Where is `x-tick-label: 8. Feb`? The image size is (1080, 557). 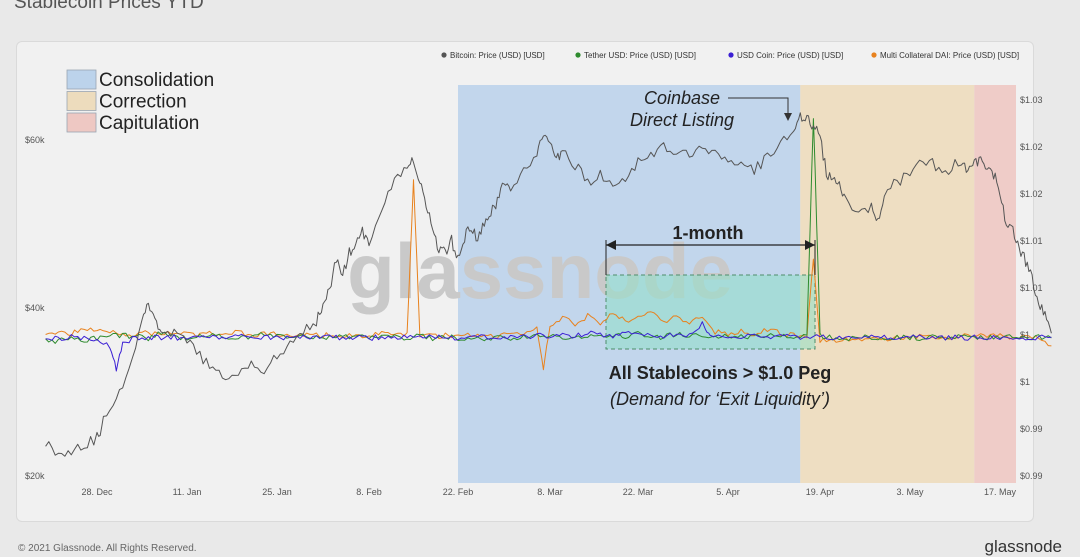 x-tick-label: 8. Feb is located at coordinates (369, 492).